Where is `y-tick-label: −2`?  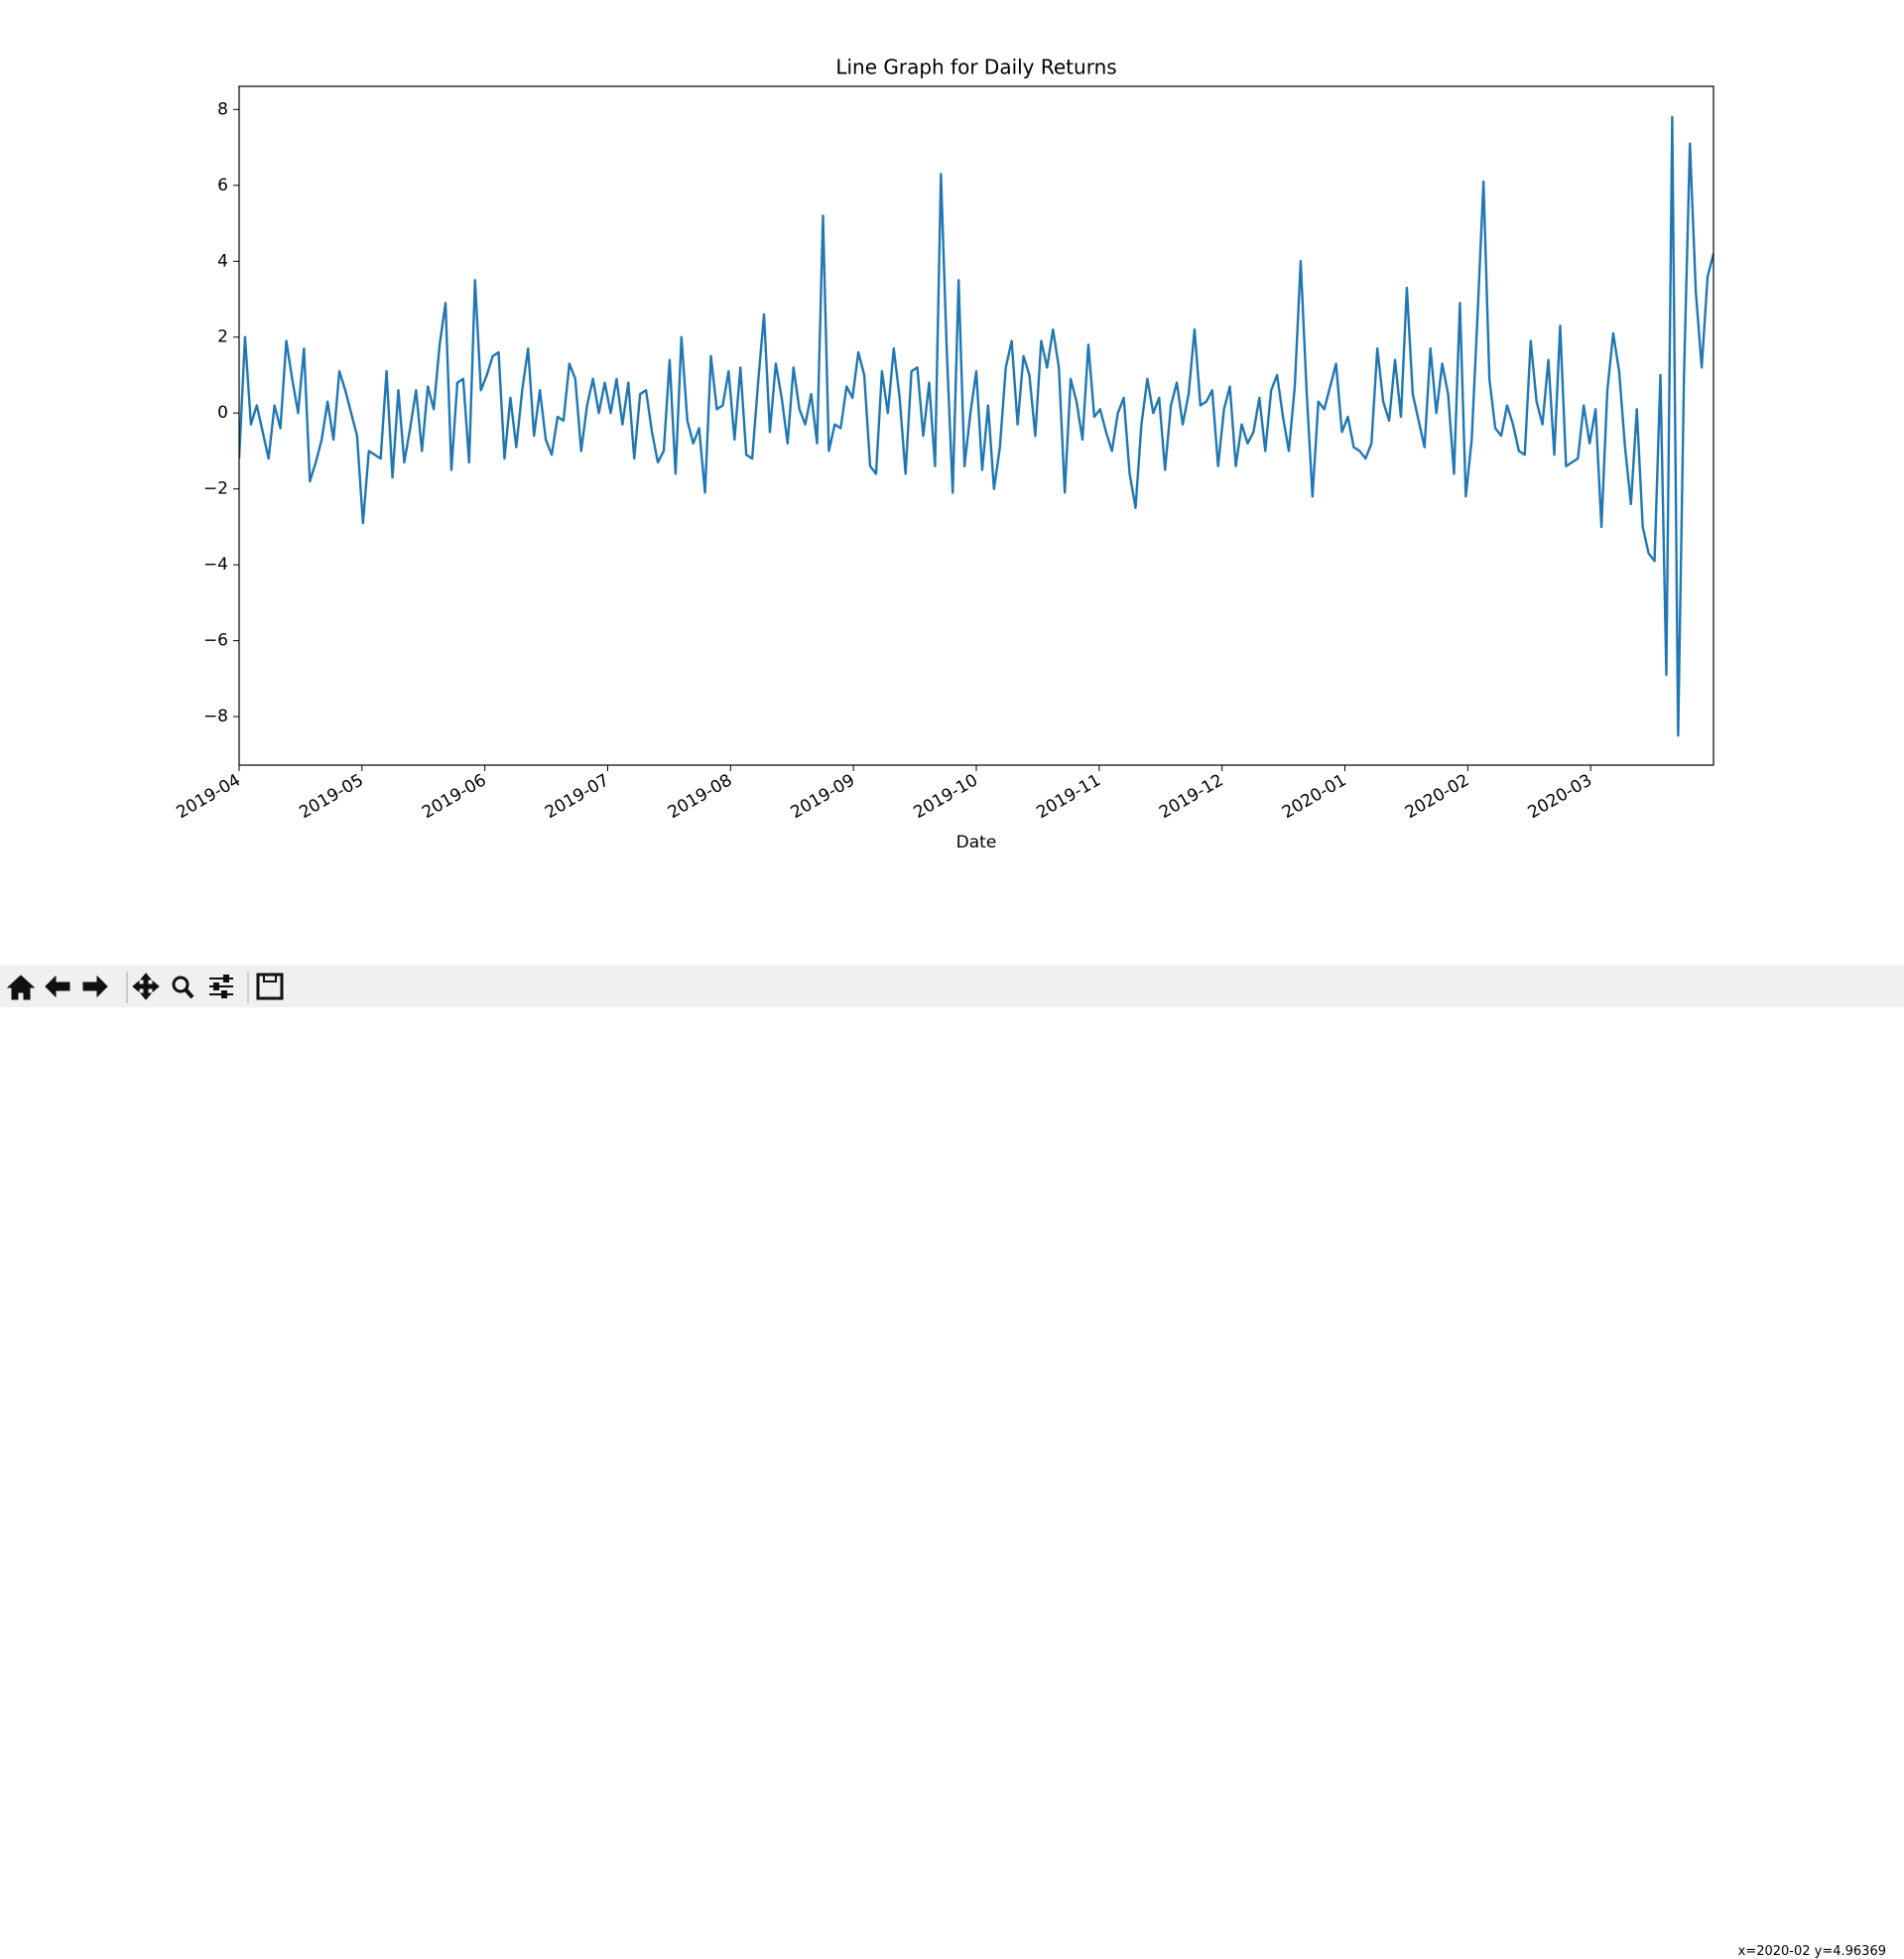
y-tick-label: −2 is located at coordinates (215, 489).